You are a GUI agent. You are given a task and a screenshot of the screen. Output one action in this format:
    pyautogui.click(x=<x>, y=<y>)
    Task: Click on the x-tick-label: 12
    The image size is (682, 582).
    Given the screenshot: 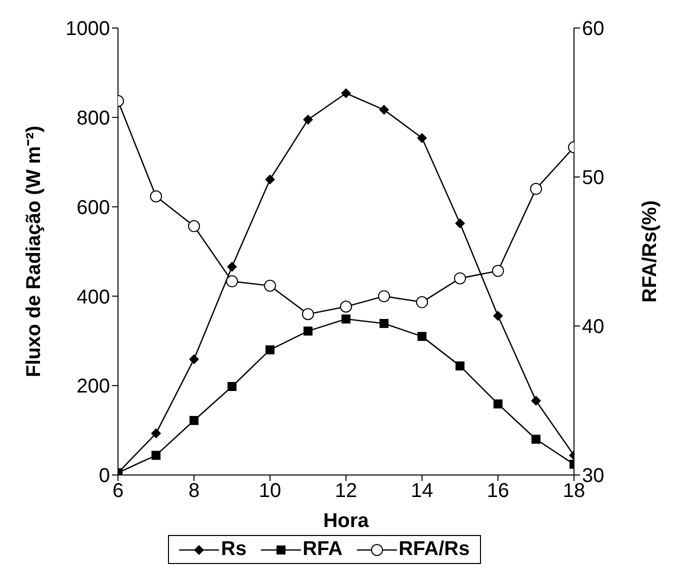 What is the action you would take?
    pyautogui.click(x=346, y=491)
    